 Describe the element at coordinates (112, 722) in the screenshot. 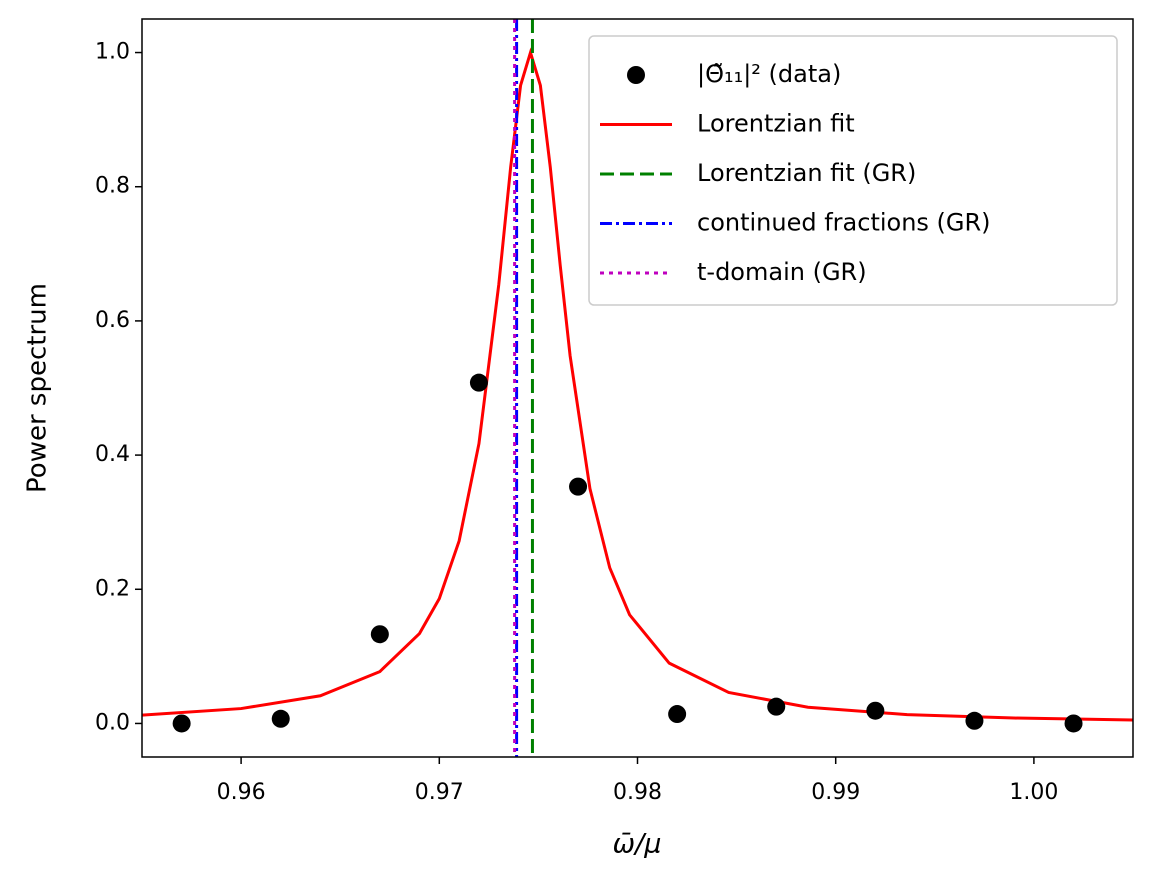

I see `y-tick-label: 0.0` at that location.